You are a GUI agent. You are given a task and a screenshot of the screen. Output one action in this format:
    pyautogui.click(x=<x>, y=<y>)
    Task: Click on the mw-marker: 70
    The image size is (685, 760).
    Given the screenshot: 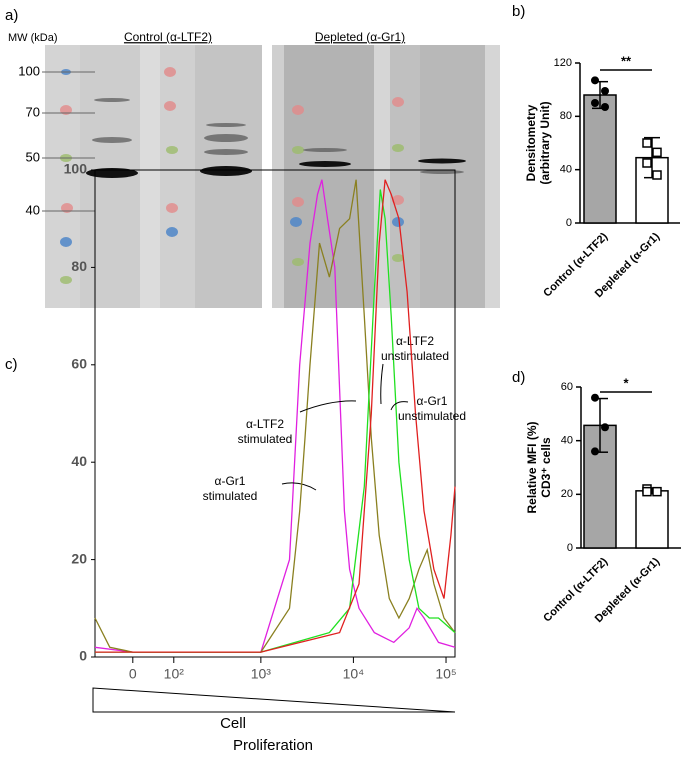 What is the action you would take?
    pyautogui.click(x=33, y=111)
    